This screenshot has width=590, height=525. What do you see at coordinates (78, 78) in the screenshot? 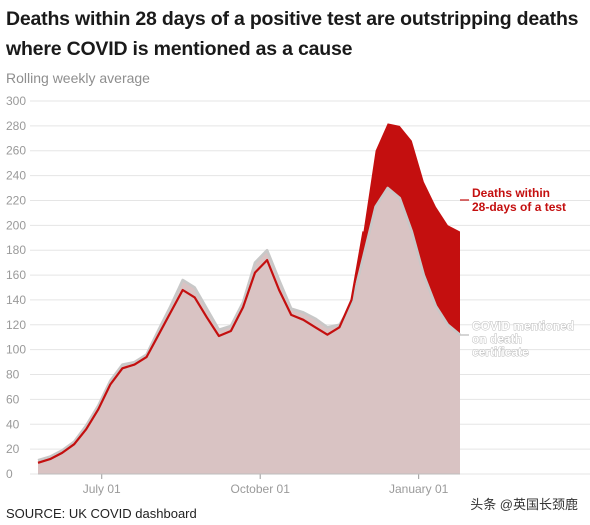
I see `chart-subtitle: Rolling weekly average` at bounding box center [78, 78].